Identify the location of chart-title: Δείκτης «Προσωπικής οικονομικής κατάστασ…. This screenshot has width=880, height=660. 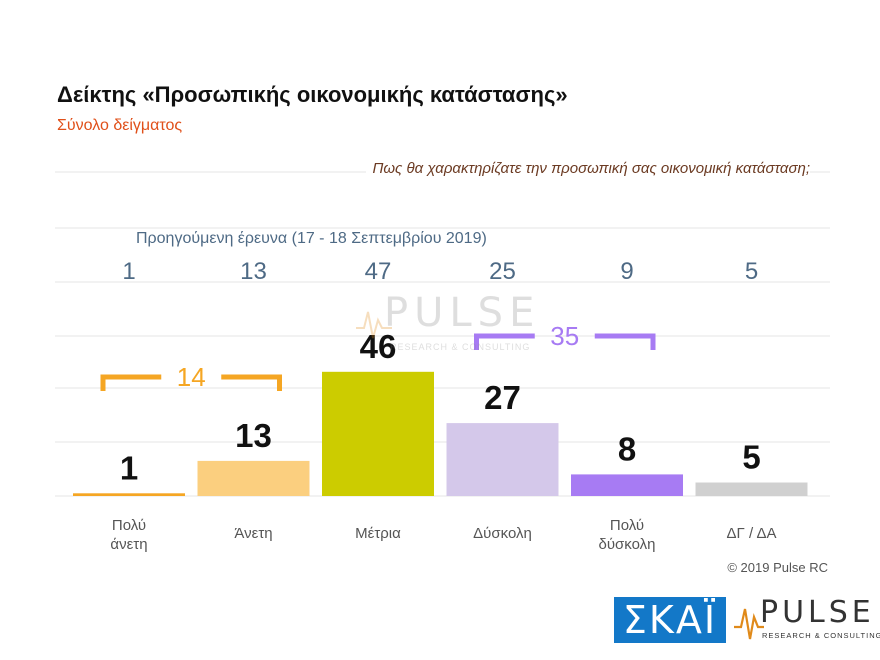
(312, 94).